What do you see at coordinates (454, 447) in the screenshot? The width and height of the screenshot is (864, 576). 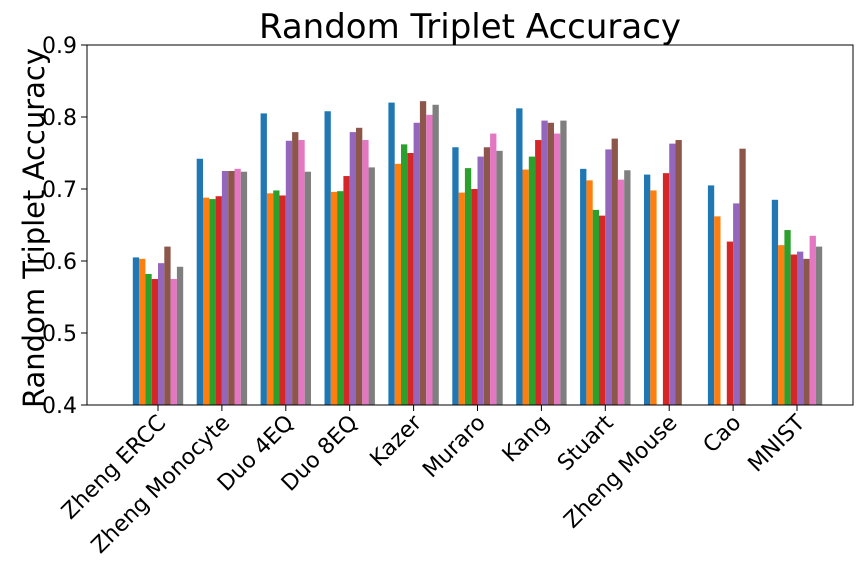 I see `x-tick-label: Muraro` at bounding box center [454, 447].